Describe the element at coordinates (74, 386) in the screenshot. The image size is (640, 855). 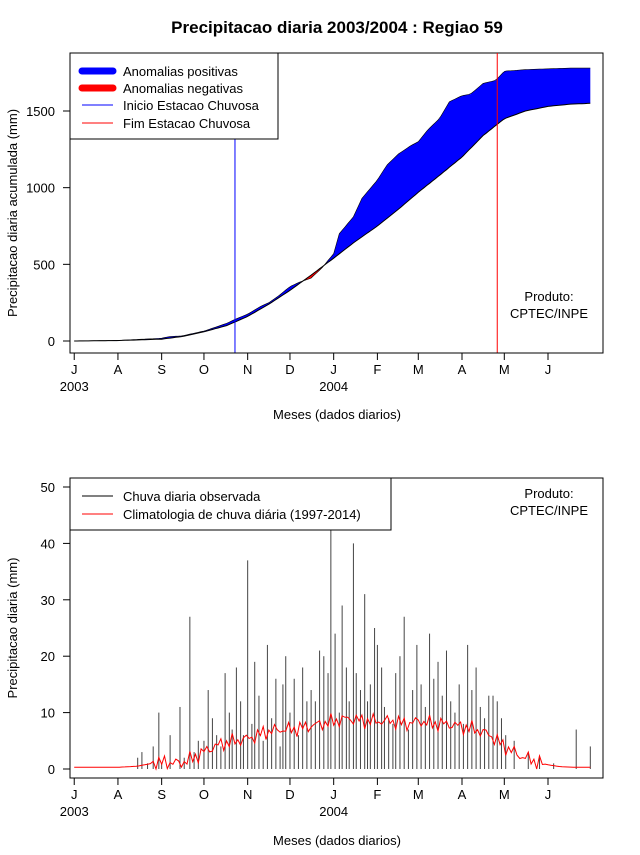
I see `plot1-year-label: 2003` at that location.